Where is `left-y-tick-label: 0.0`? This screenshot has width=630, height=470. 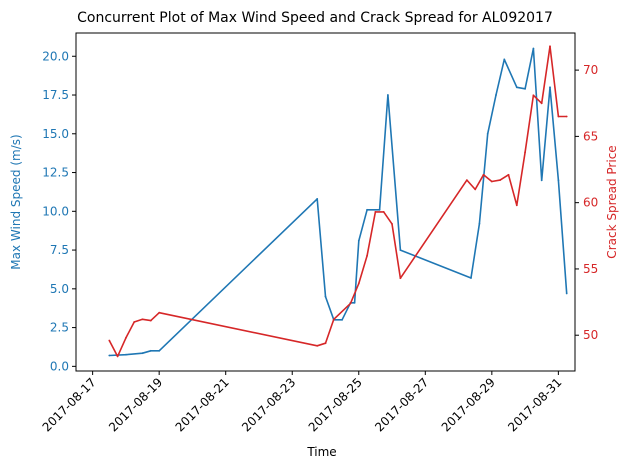
left-y-tick-label: 0.0 is located at coordinates (59, 366).